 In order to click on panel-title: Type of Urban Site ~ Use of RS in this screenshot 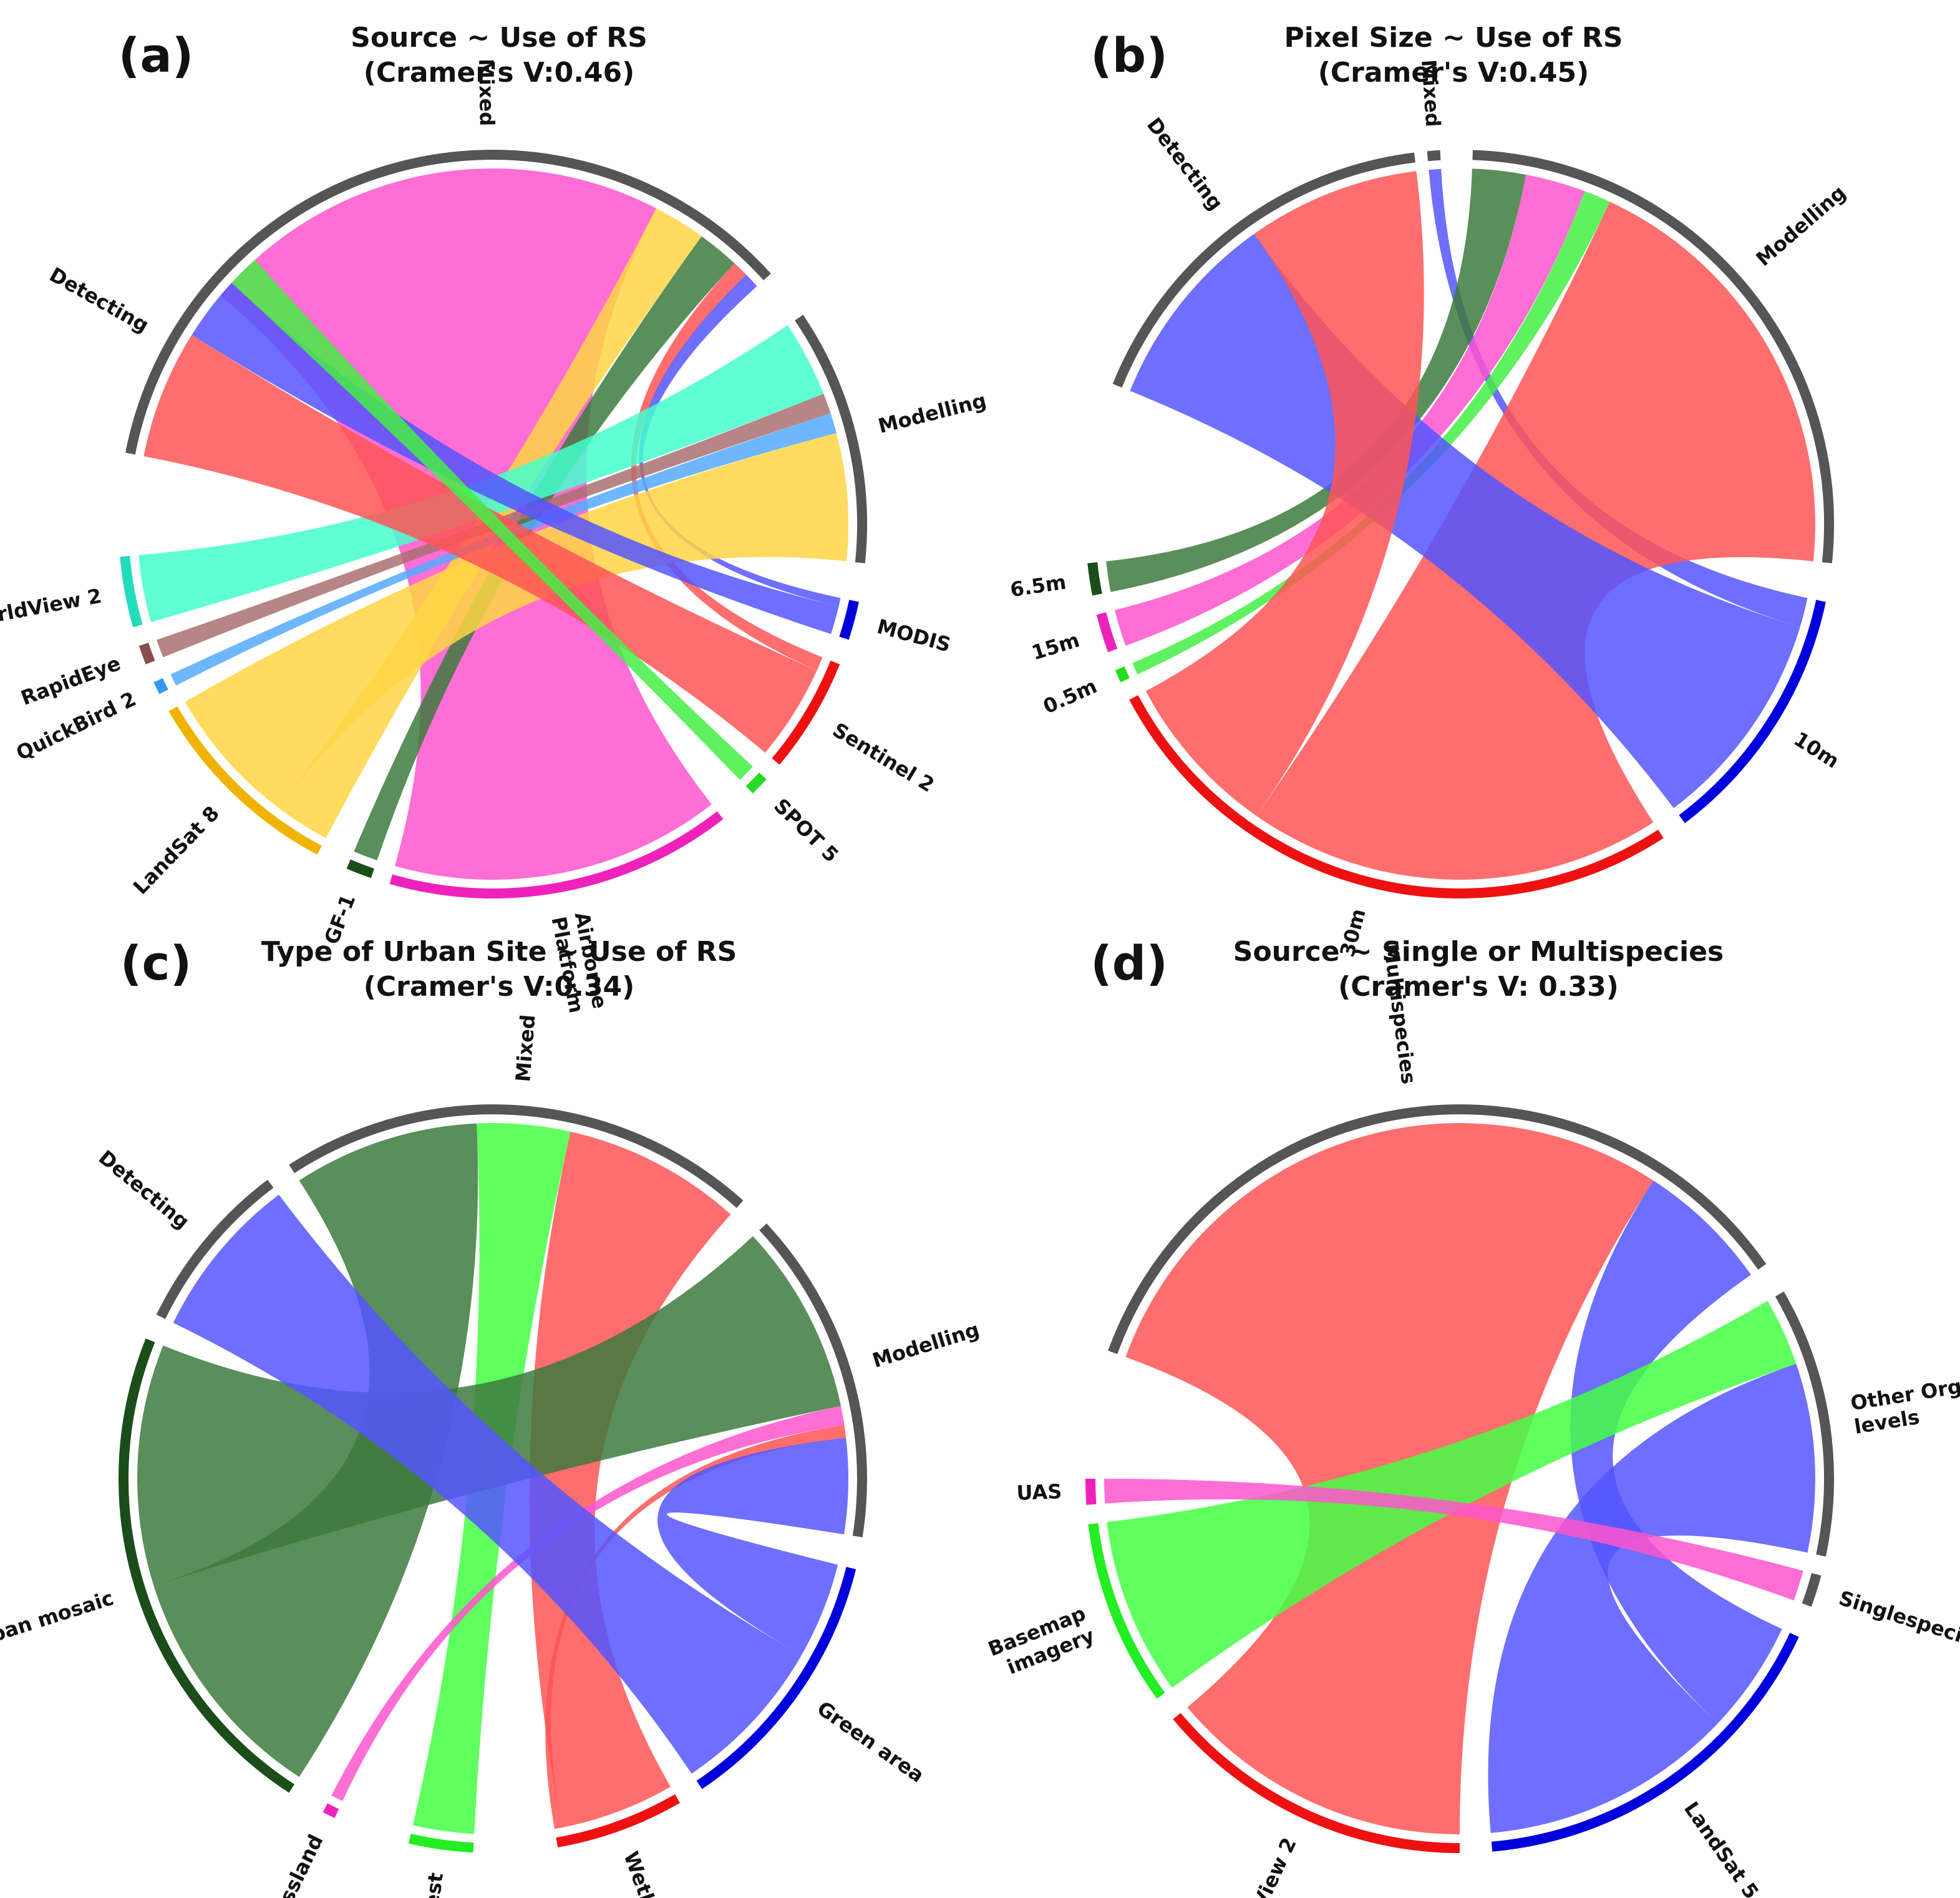, I will do `click(499, 952)`.